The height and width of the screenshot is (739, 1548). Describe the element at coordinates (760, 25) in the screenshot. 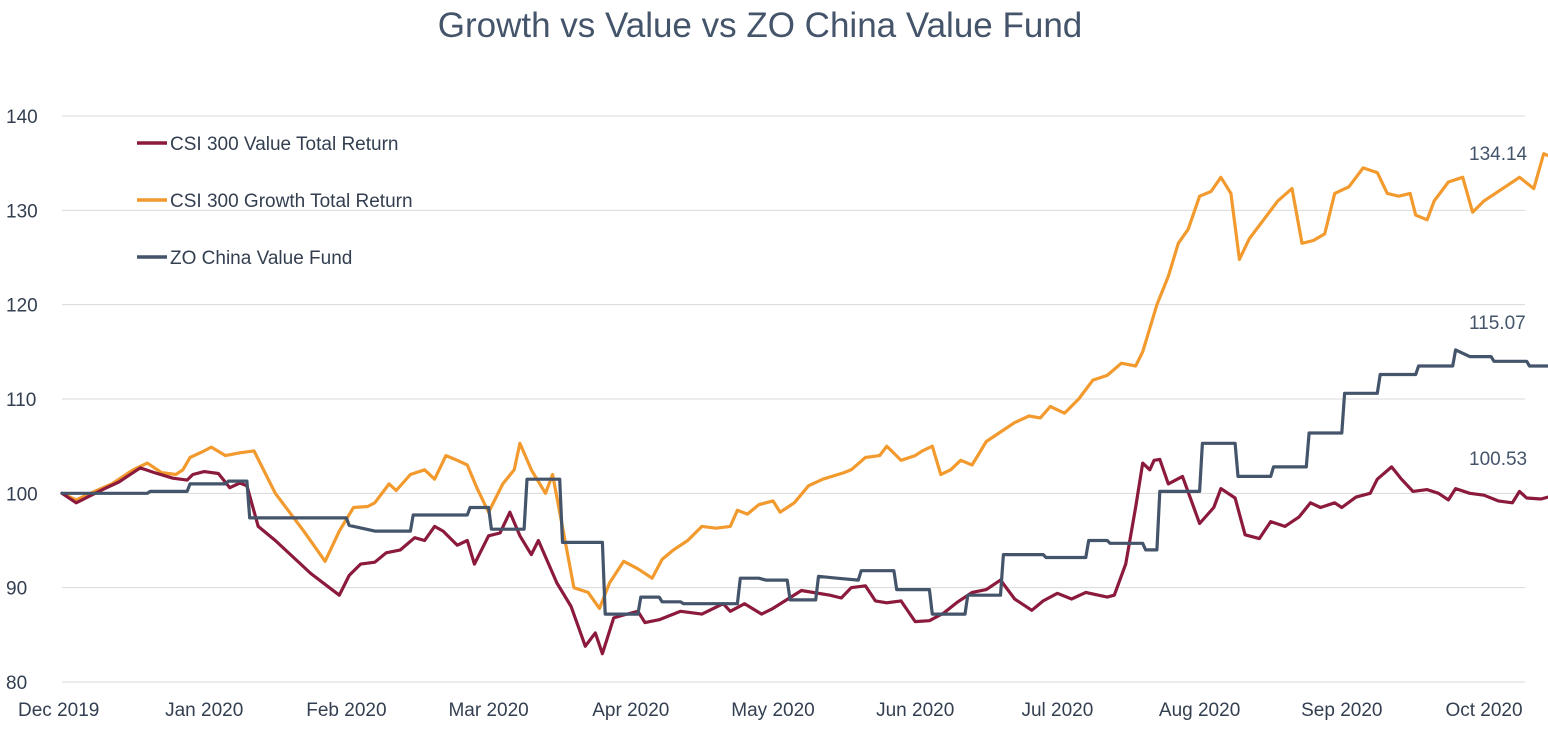

I see `chart-title: Growth vs Value vs ZO China Value Fund` at that location.